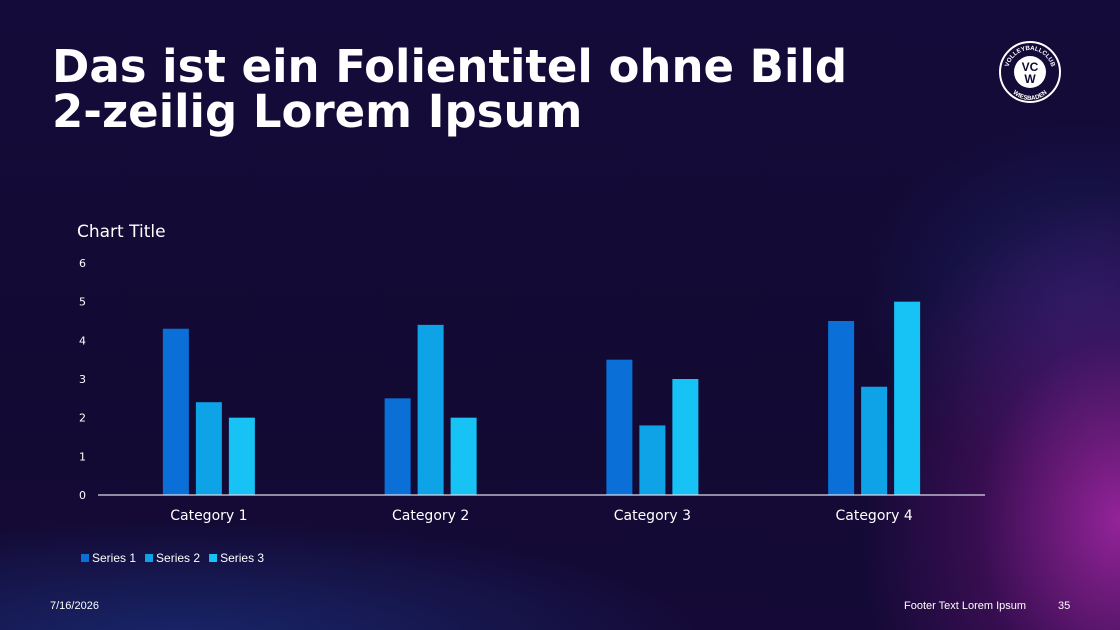  Describe the element at coordinates (208, 516) in the screenshot. I see `x-tick-label: Category 1` at that location.